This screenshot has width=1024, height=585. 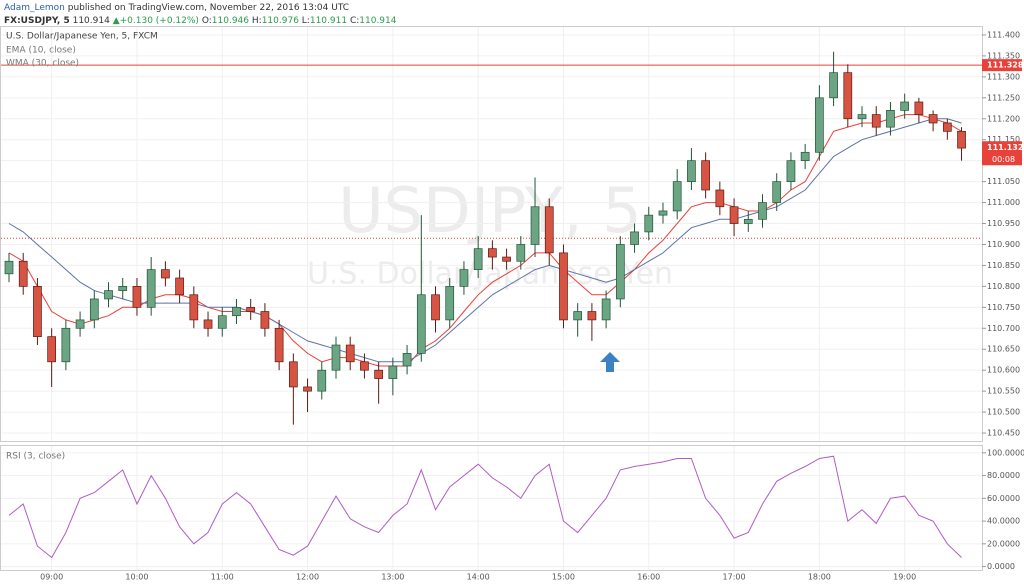 What do you see at coordinates (392, 577) in the screenshot?
I see `x-tick-label: 13:00` at bounding box center [392, 577].